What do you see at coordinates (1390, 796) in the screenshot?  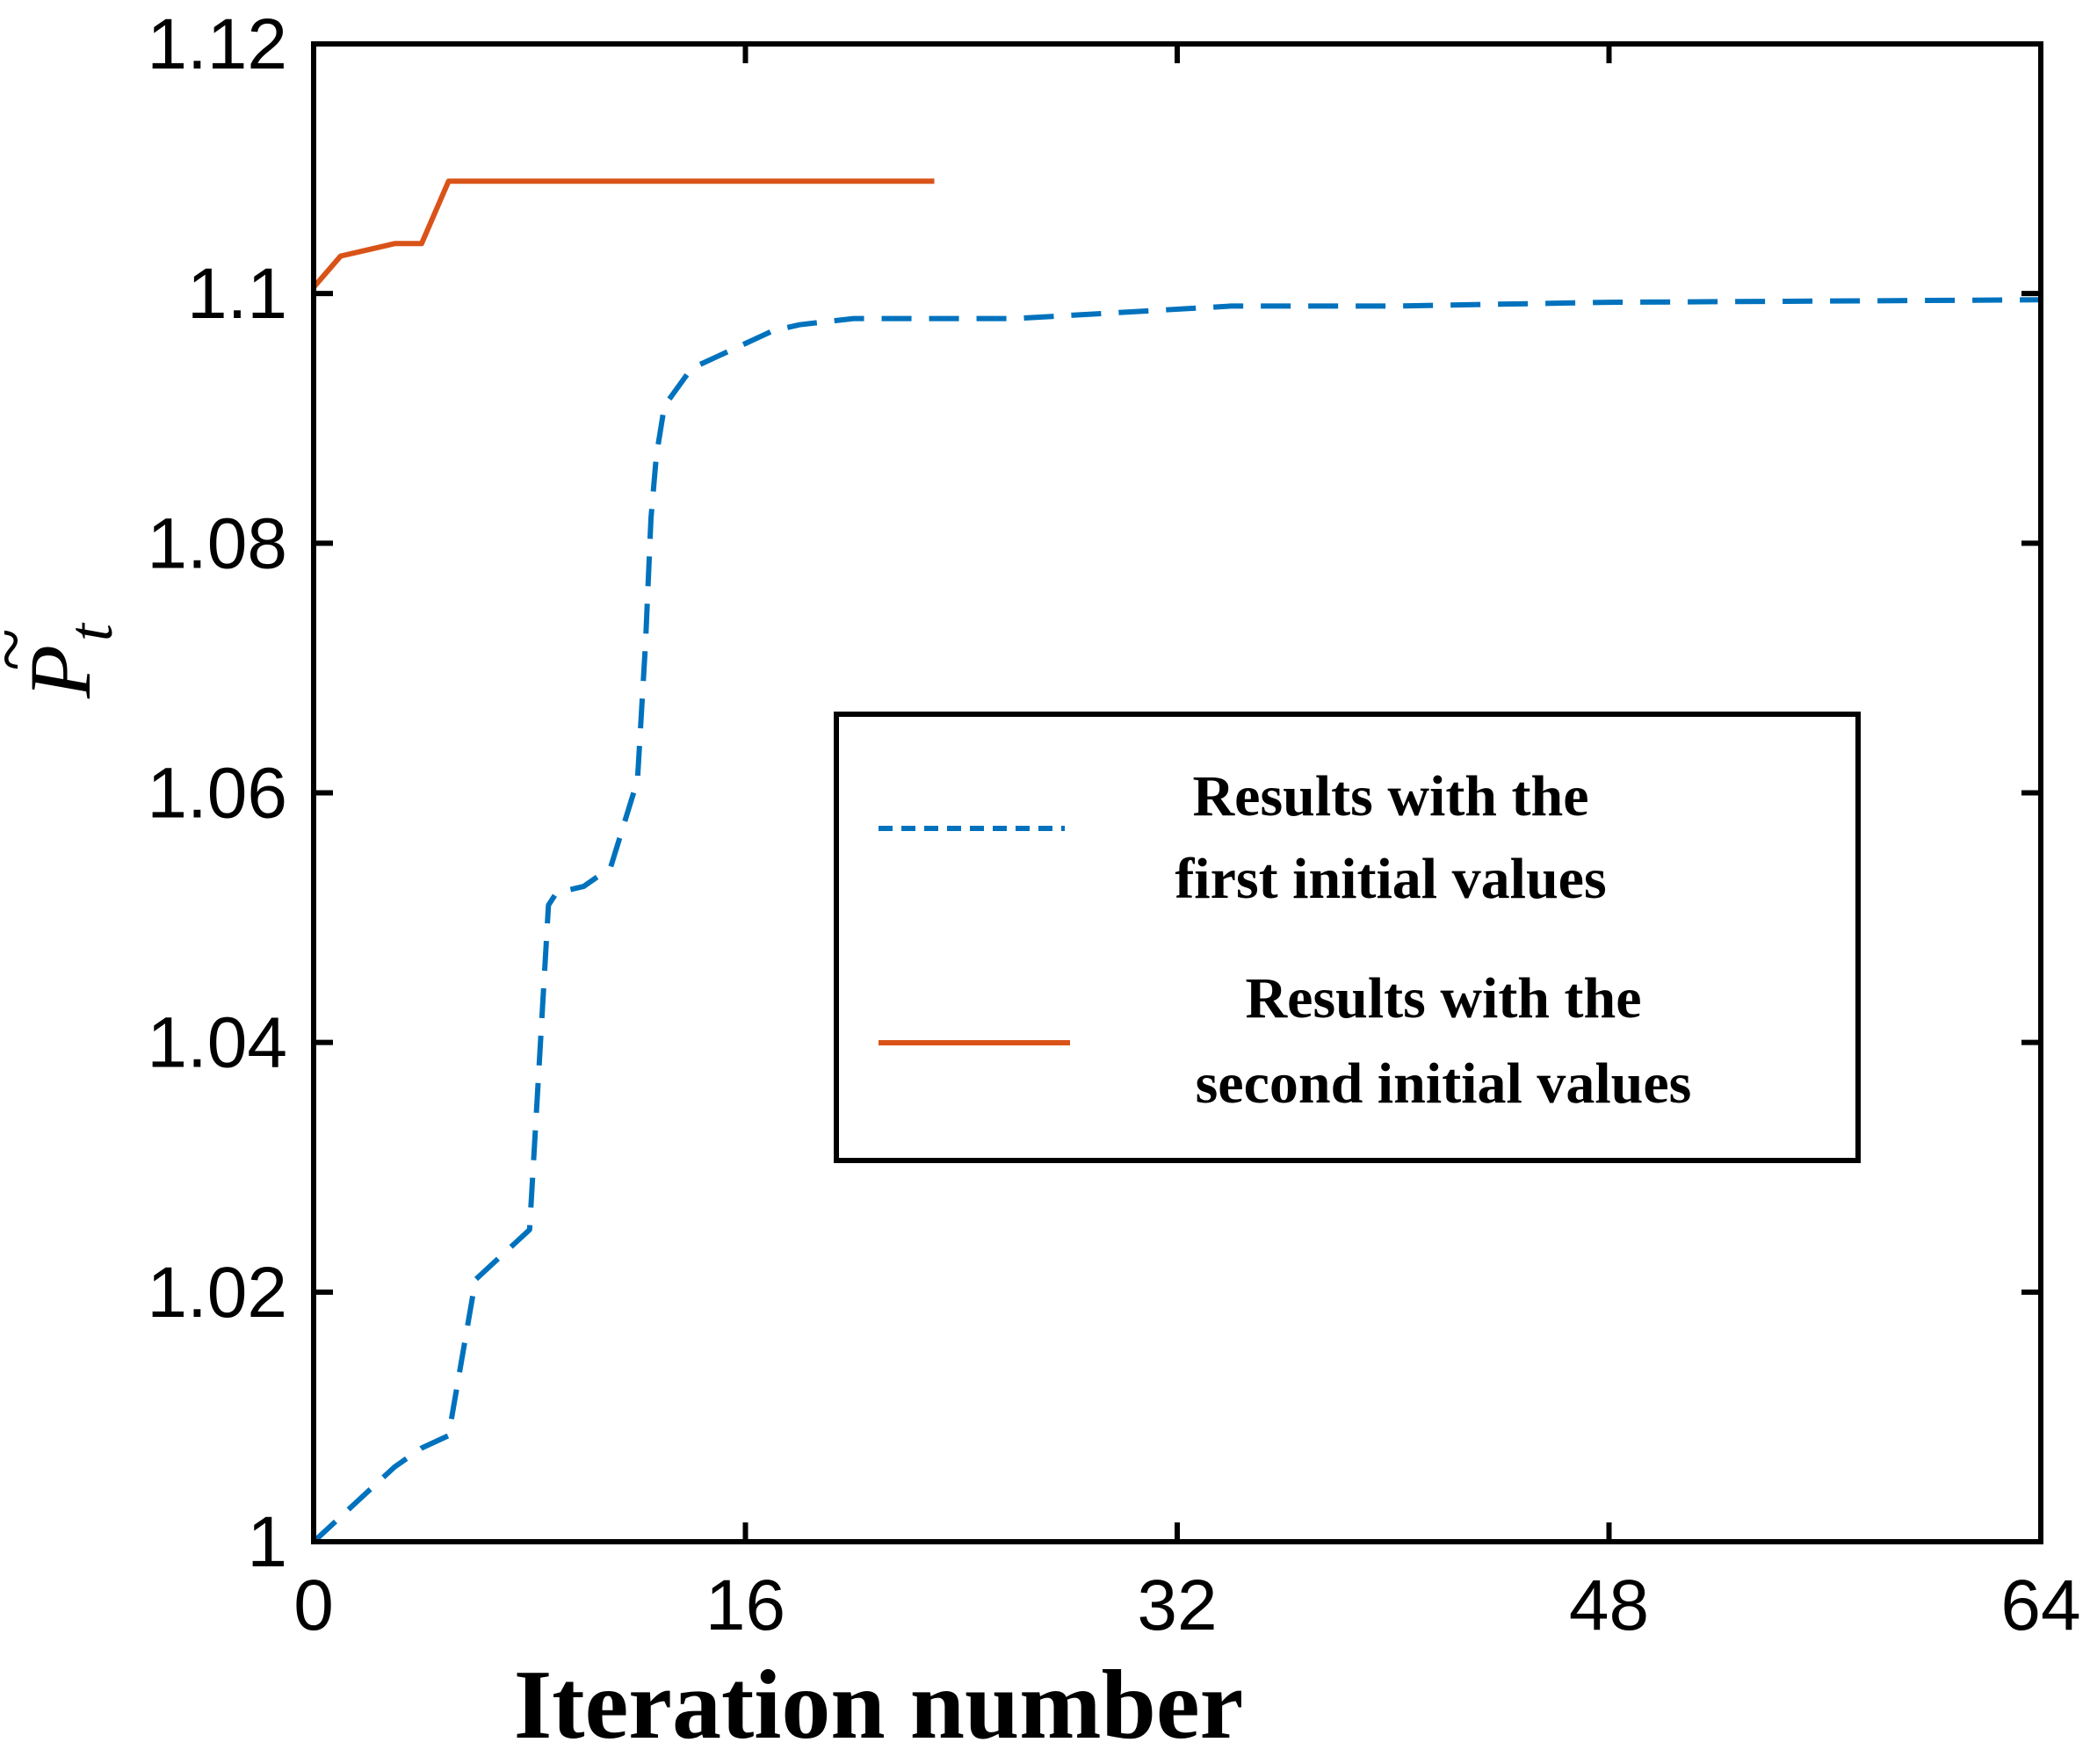 I see `legend-label-first-line1: Results with the` at bounding box center [1390, 796].